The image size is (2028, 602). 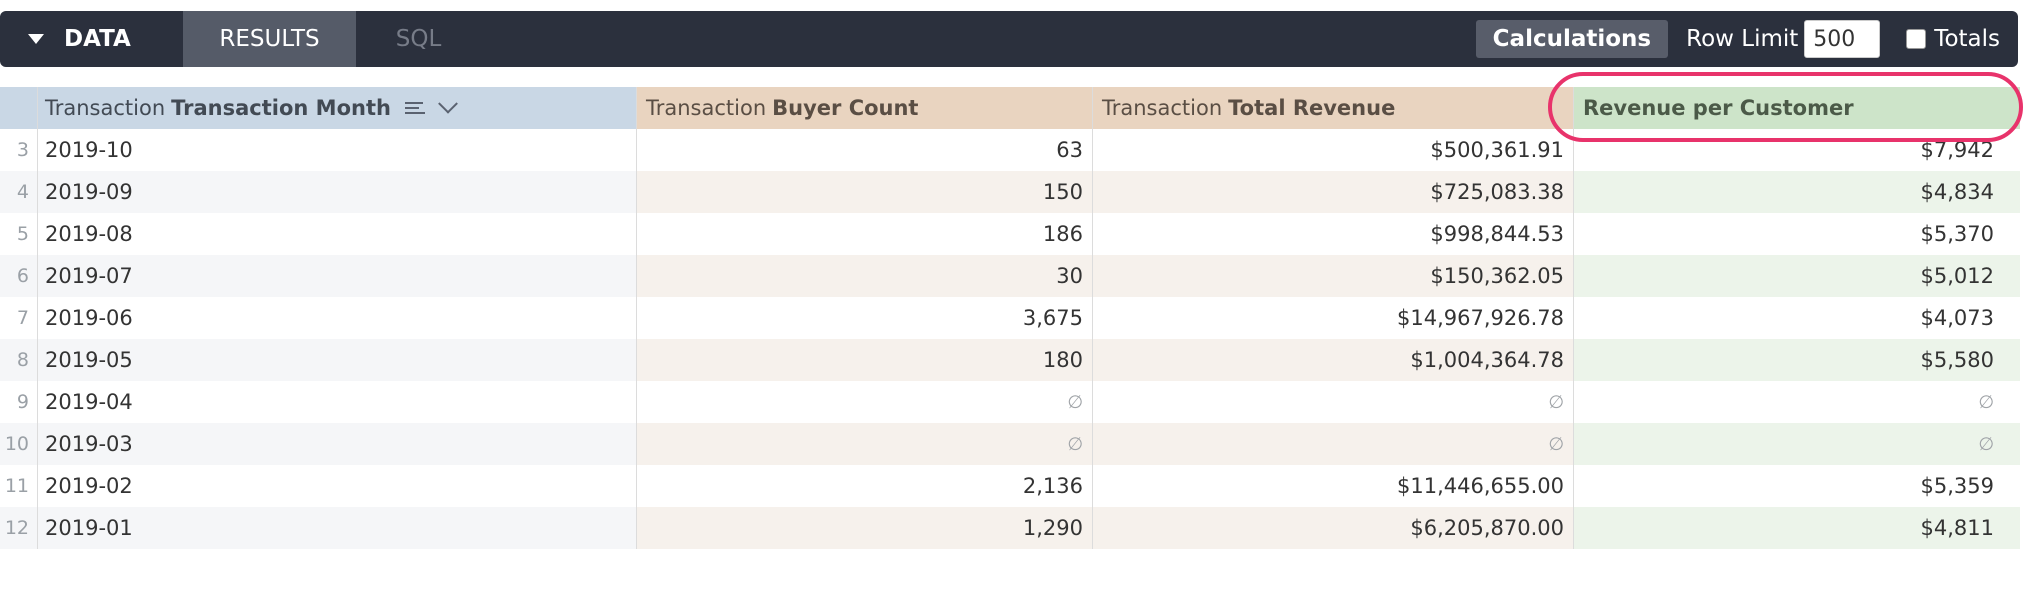 What do you see at coordinates (865, 234) in the screenshot?
I see `cell-buyer-count: 186` at bounding box center [865, 234].